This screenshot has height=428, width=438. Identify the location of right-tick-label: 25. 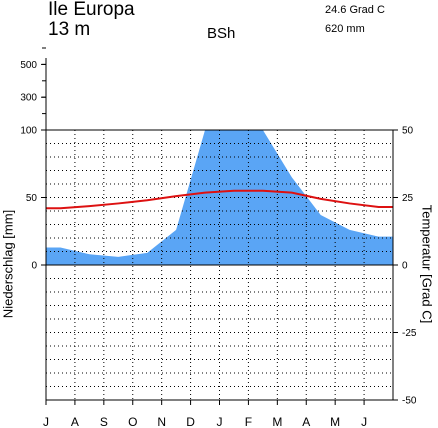
(408, 198).